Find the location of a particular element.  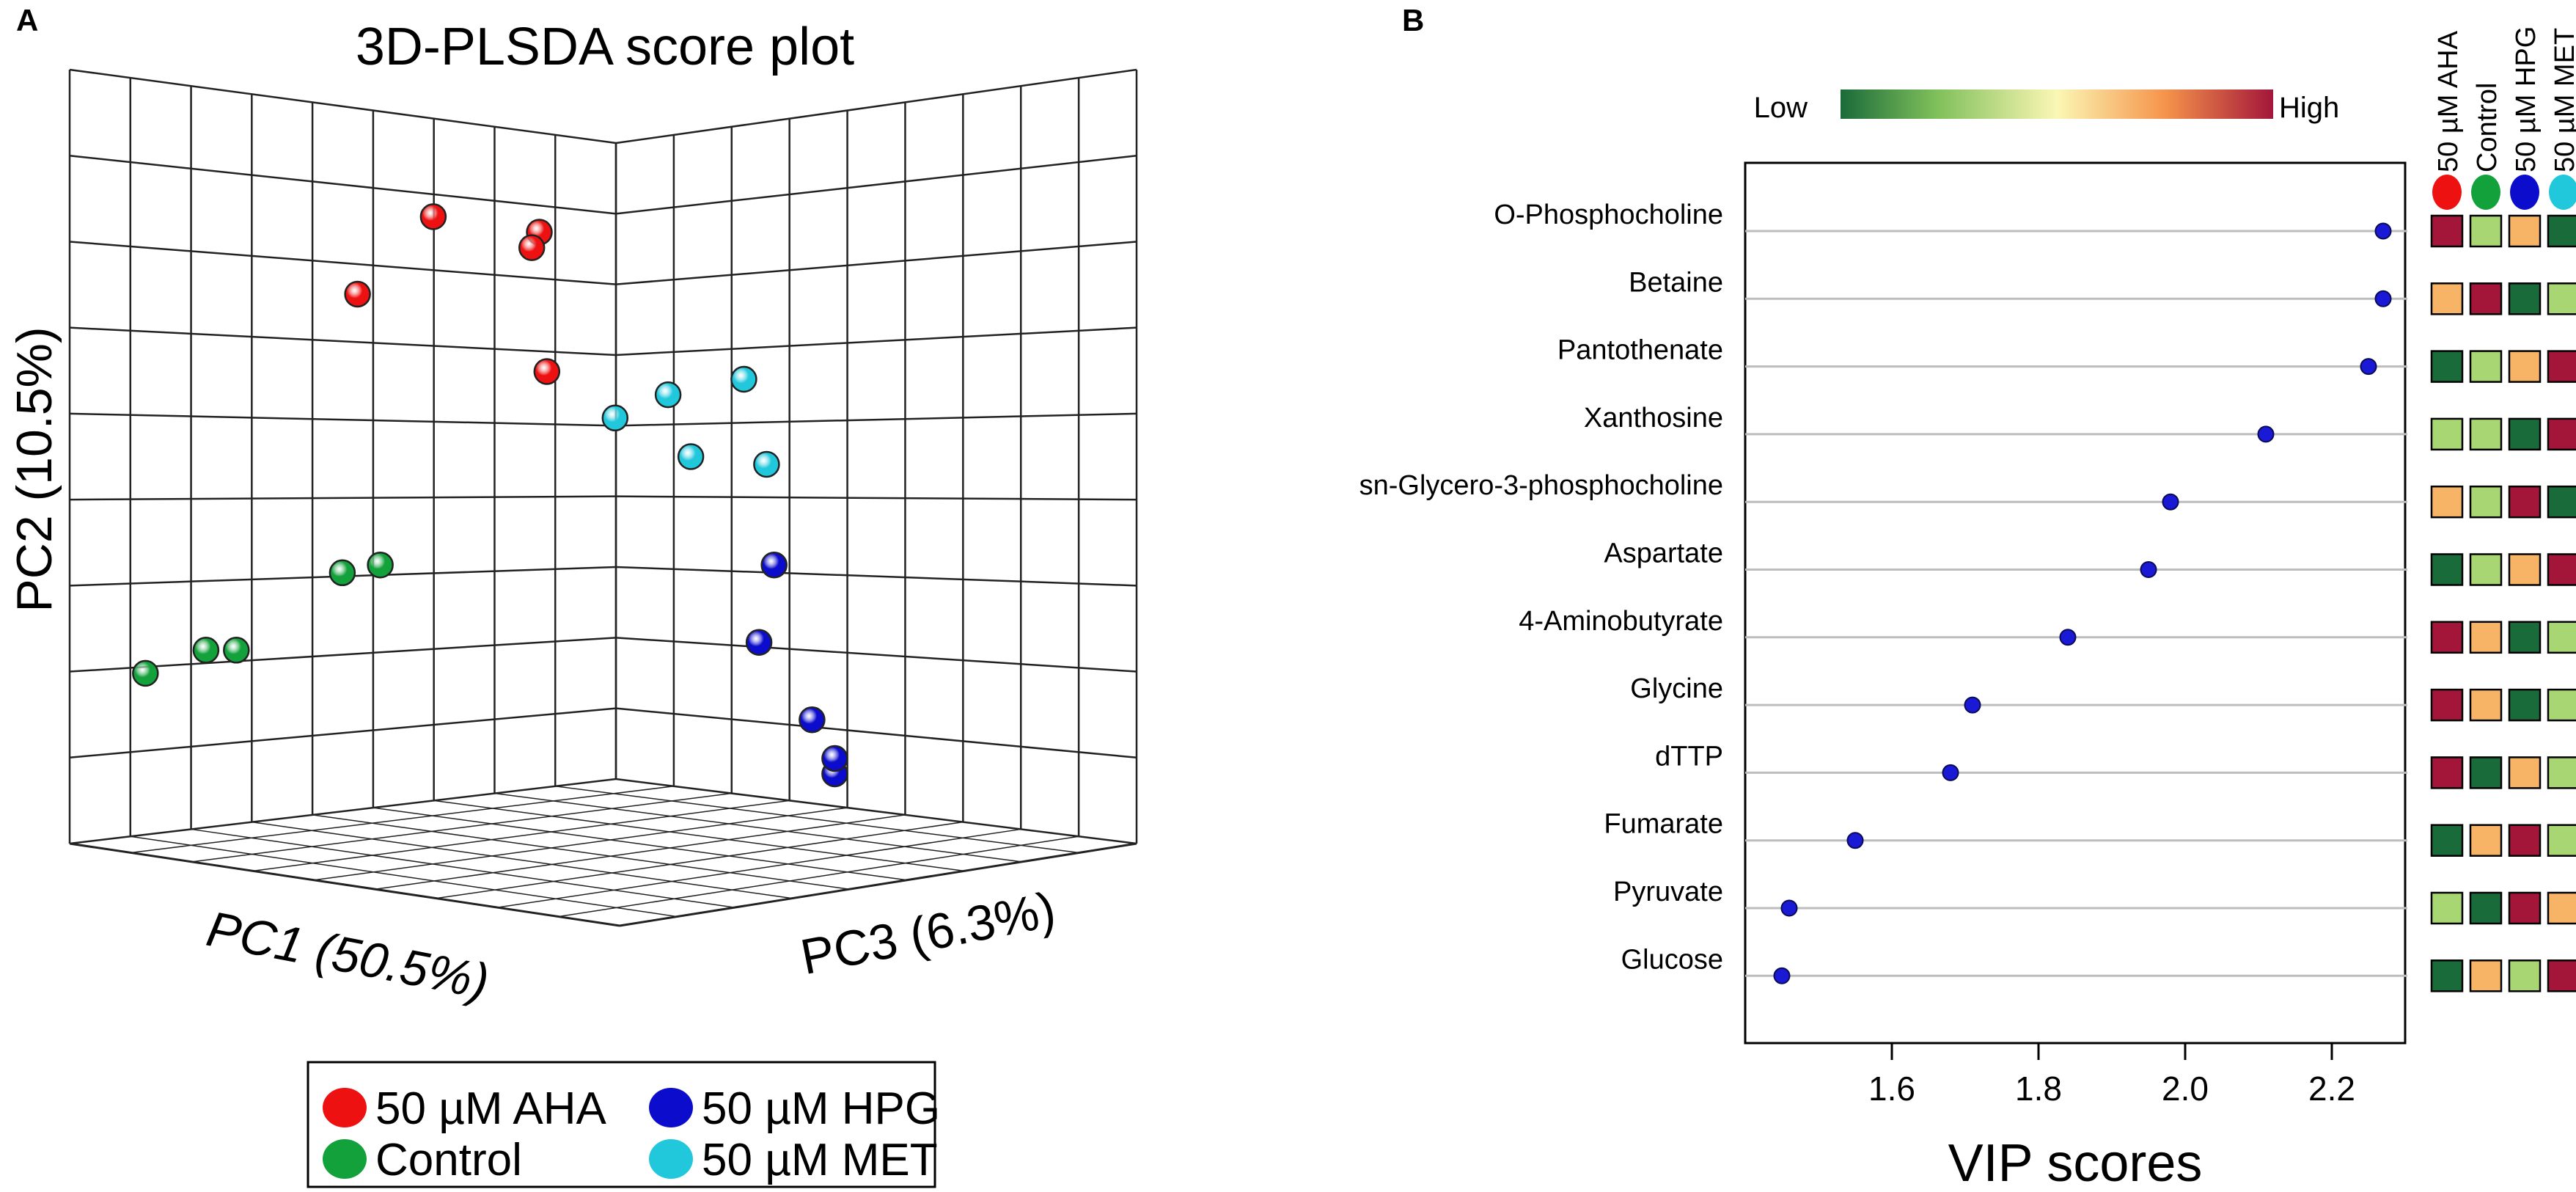

vip-metabolite-label: Betaine is located at coordinates (1676, 283).